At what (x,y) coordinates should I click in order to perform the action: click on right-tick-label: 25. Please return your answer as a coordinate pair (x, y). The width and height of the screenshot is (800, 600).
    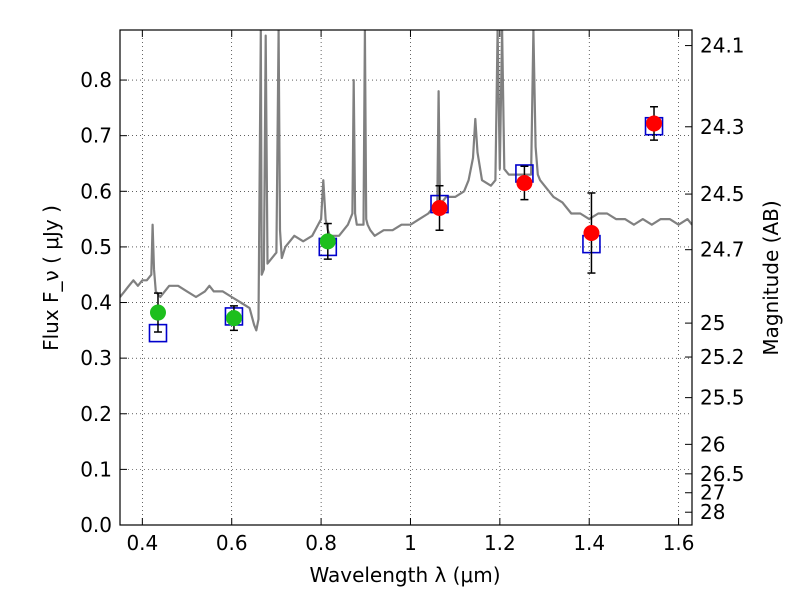
    Looking at the image, I should click on (712, 323).